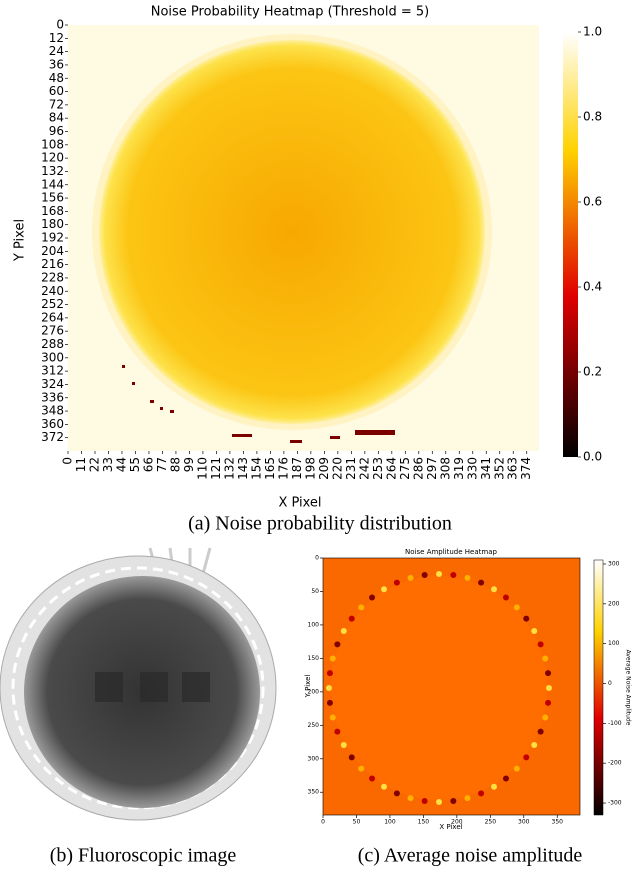  Describe the element at coordinates (52, 238) in the screenshot. I see `y-tick-label: 192` at that location.